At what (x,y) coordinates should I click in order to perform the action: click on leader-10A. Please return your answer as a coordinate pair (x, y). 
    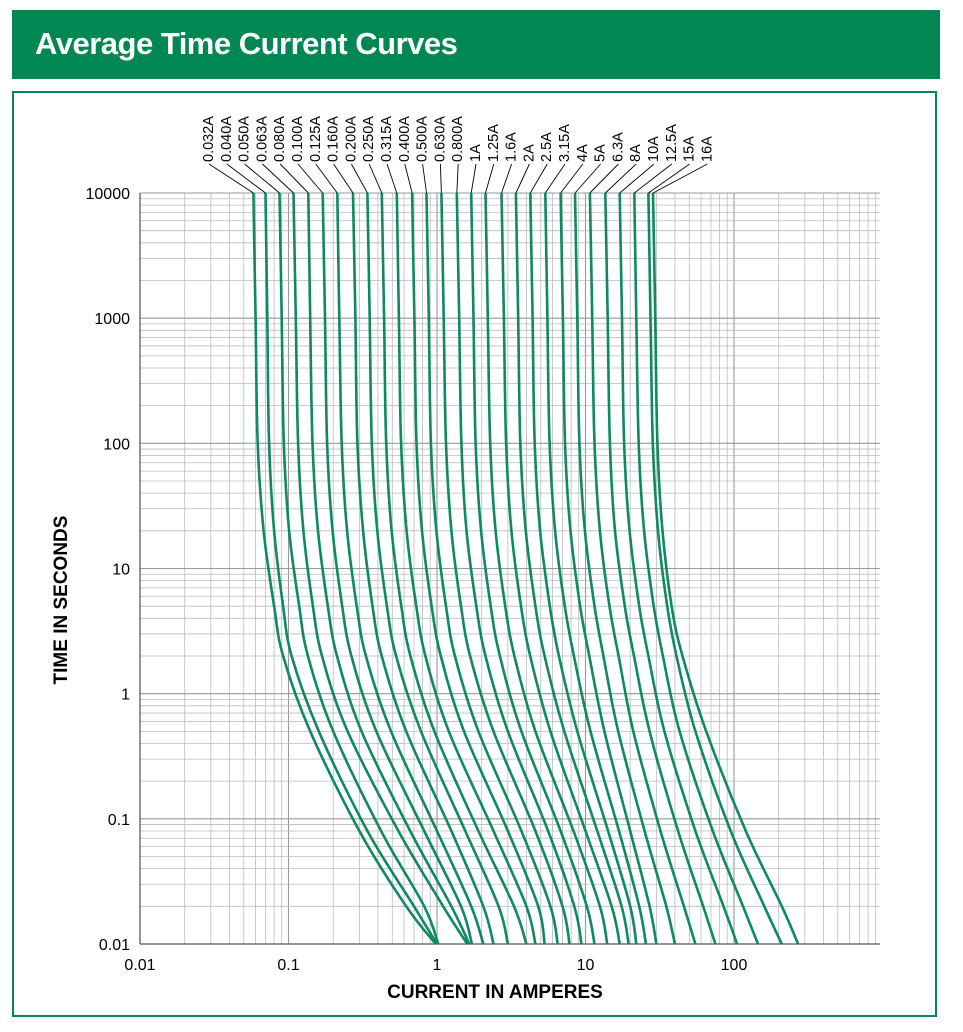
    Looking at the image, I should click on (637, 178).